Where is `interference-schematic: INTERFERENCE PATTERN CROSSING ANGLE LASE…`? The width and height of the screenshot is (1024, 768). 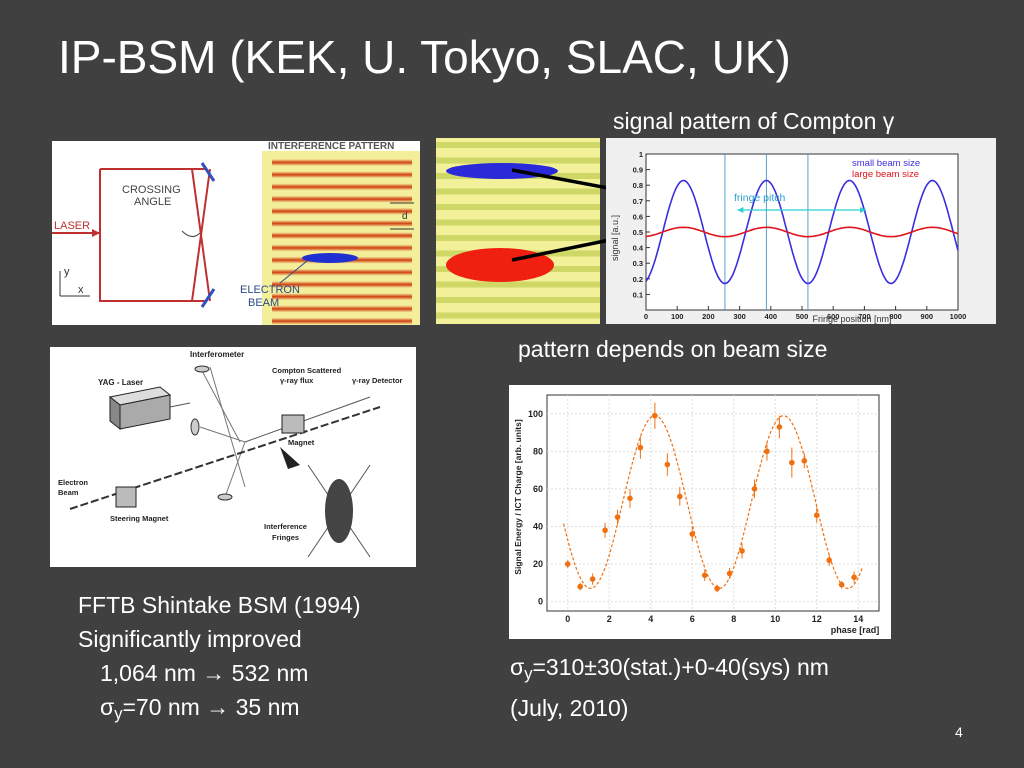
interference-schematic: INTERFERENCE PATTERN CROSSING ANGLE LASE… is located at coordinates (236, 233).